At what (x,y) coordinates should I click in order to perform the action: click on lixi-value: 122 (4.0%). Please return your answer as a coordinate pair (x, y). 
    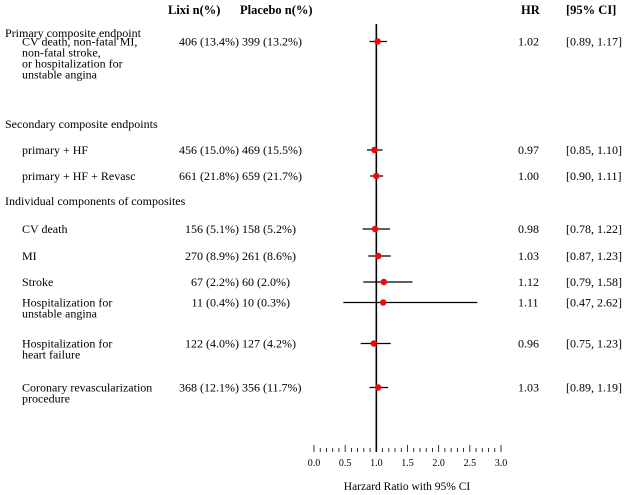
    Looking at the image, I should click on (212, 344).